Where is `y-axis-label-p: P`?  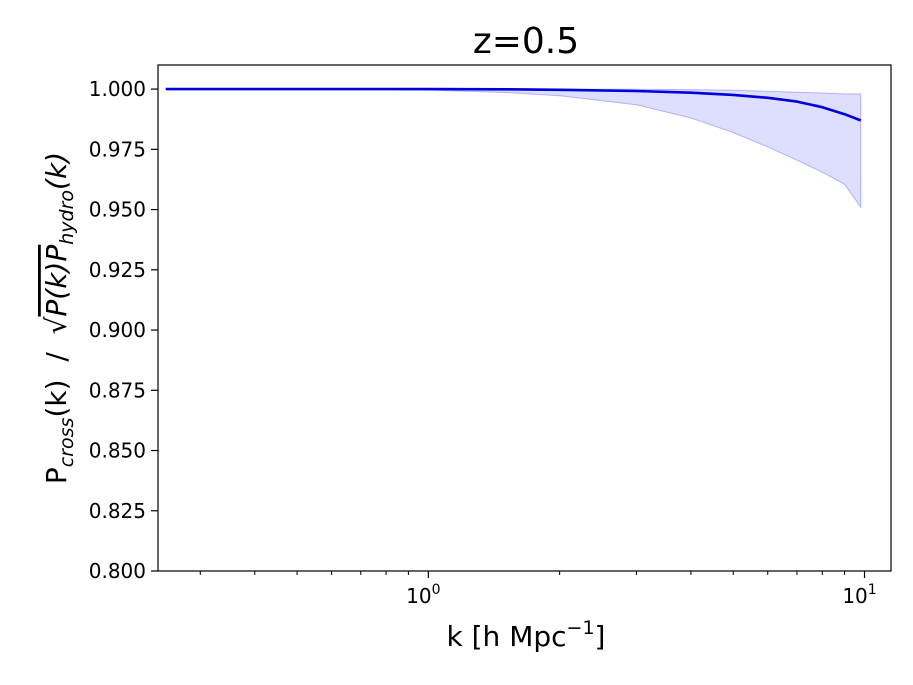
y-axis-label-p: P is located at coordinates (56, 475).